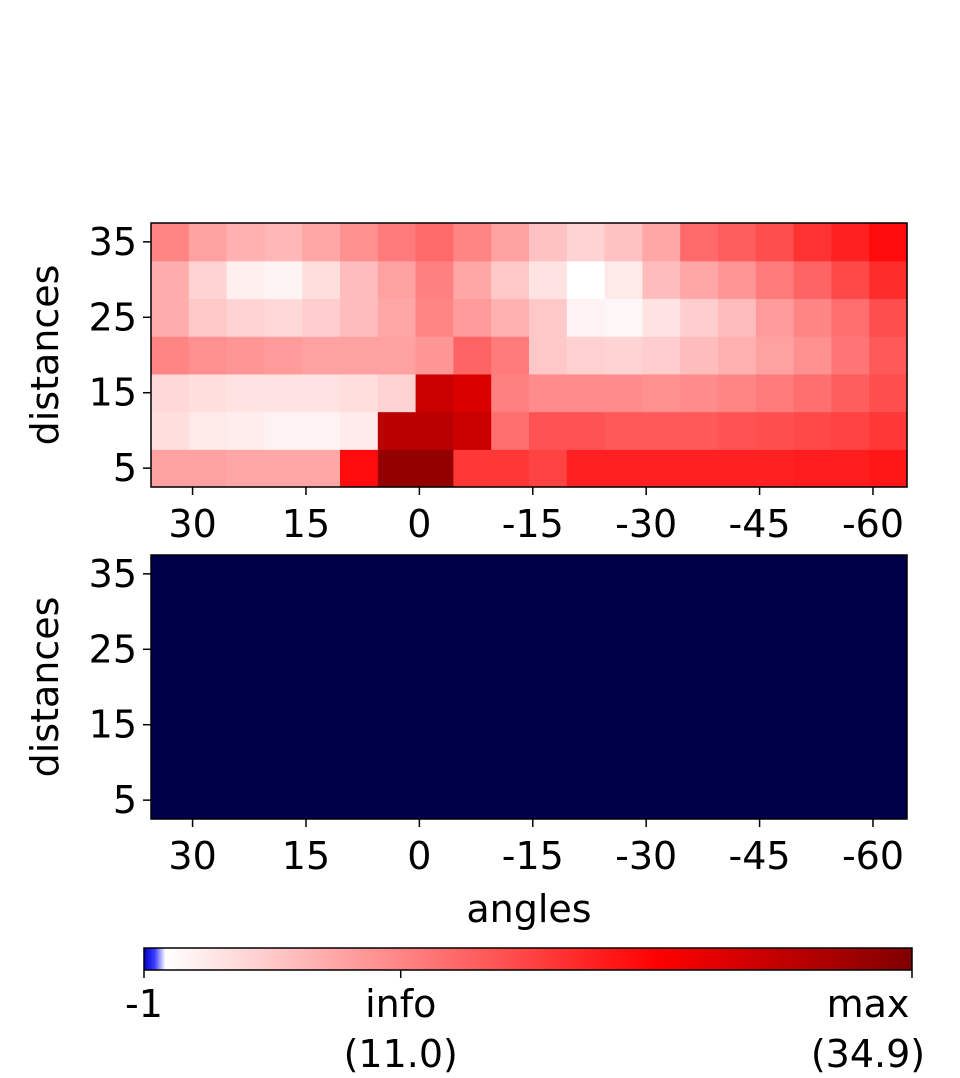 This screenshot has width=960, height=1078. I want to click on heatmap-top-x-axis: 30 15 0 -15 -30 -45 -60, so click(536, 516).